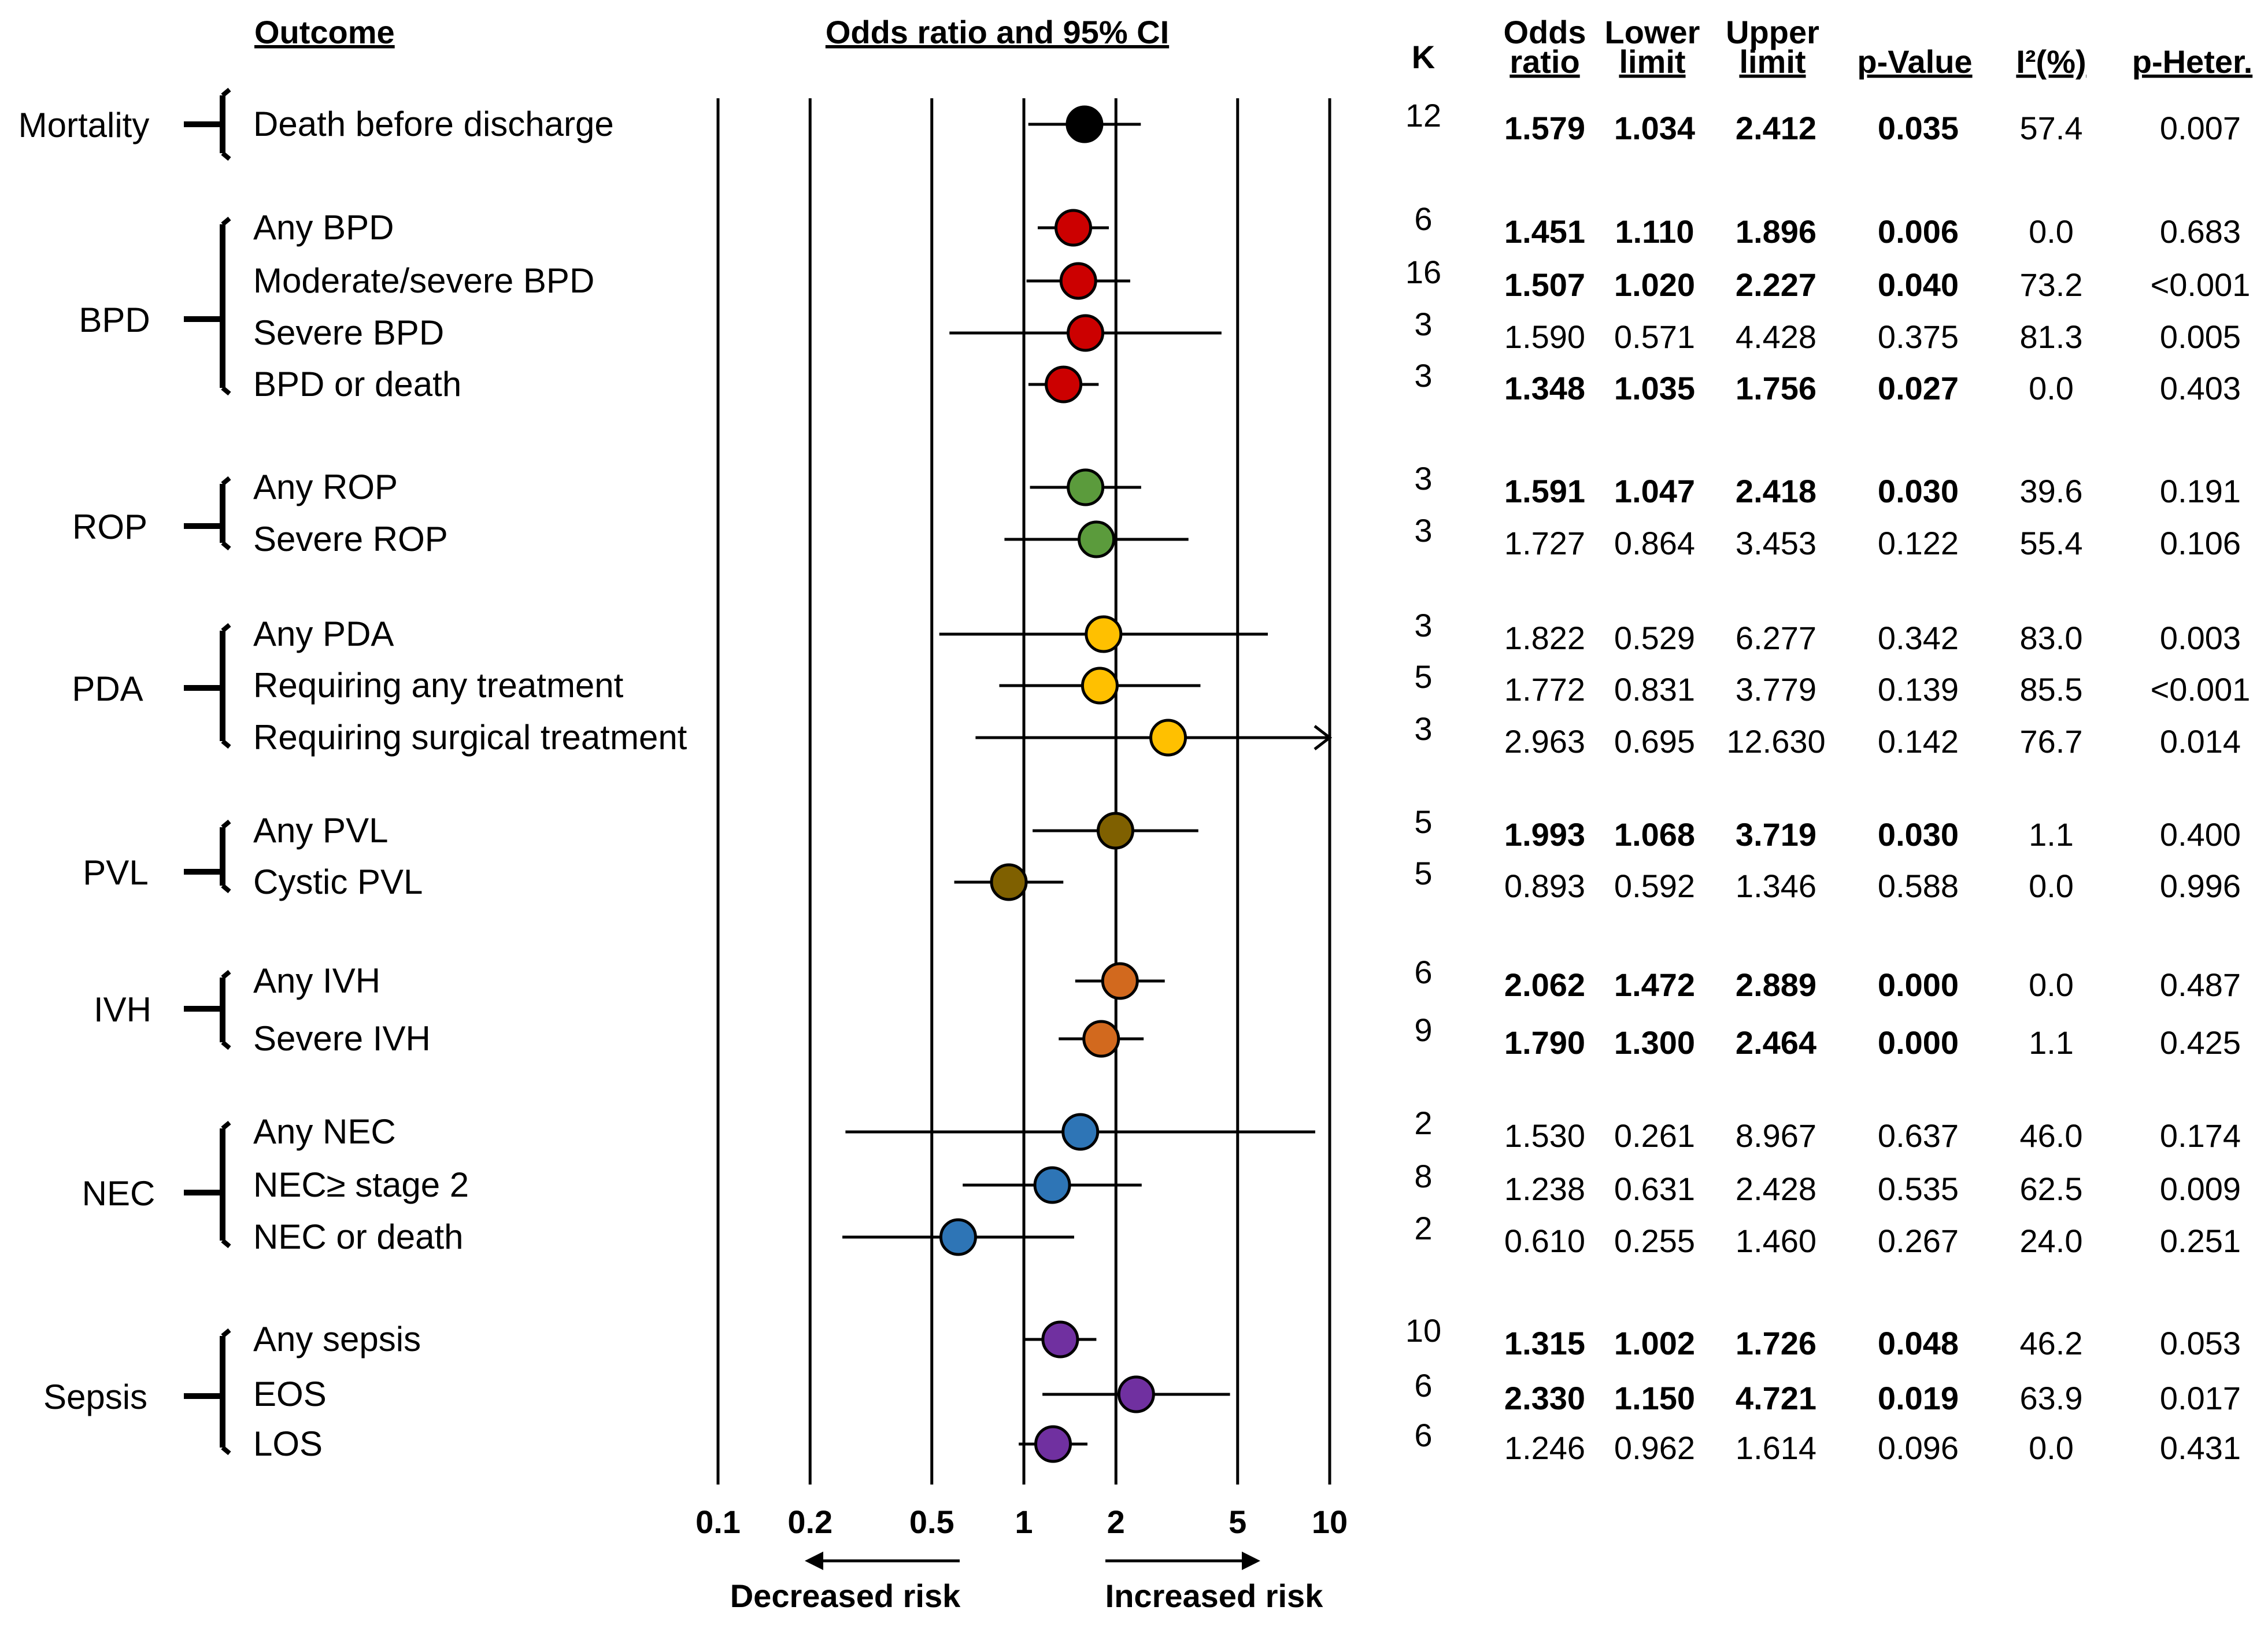 This screenshot has width=2268, height=1625. What do you see at coordinates (1918, 689) in the screenshot?
I see `cell-p-value: 0.139` at bounding box center [1918, 689].